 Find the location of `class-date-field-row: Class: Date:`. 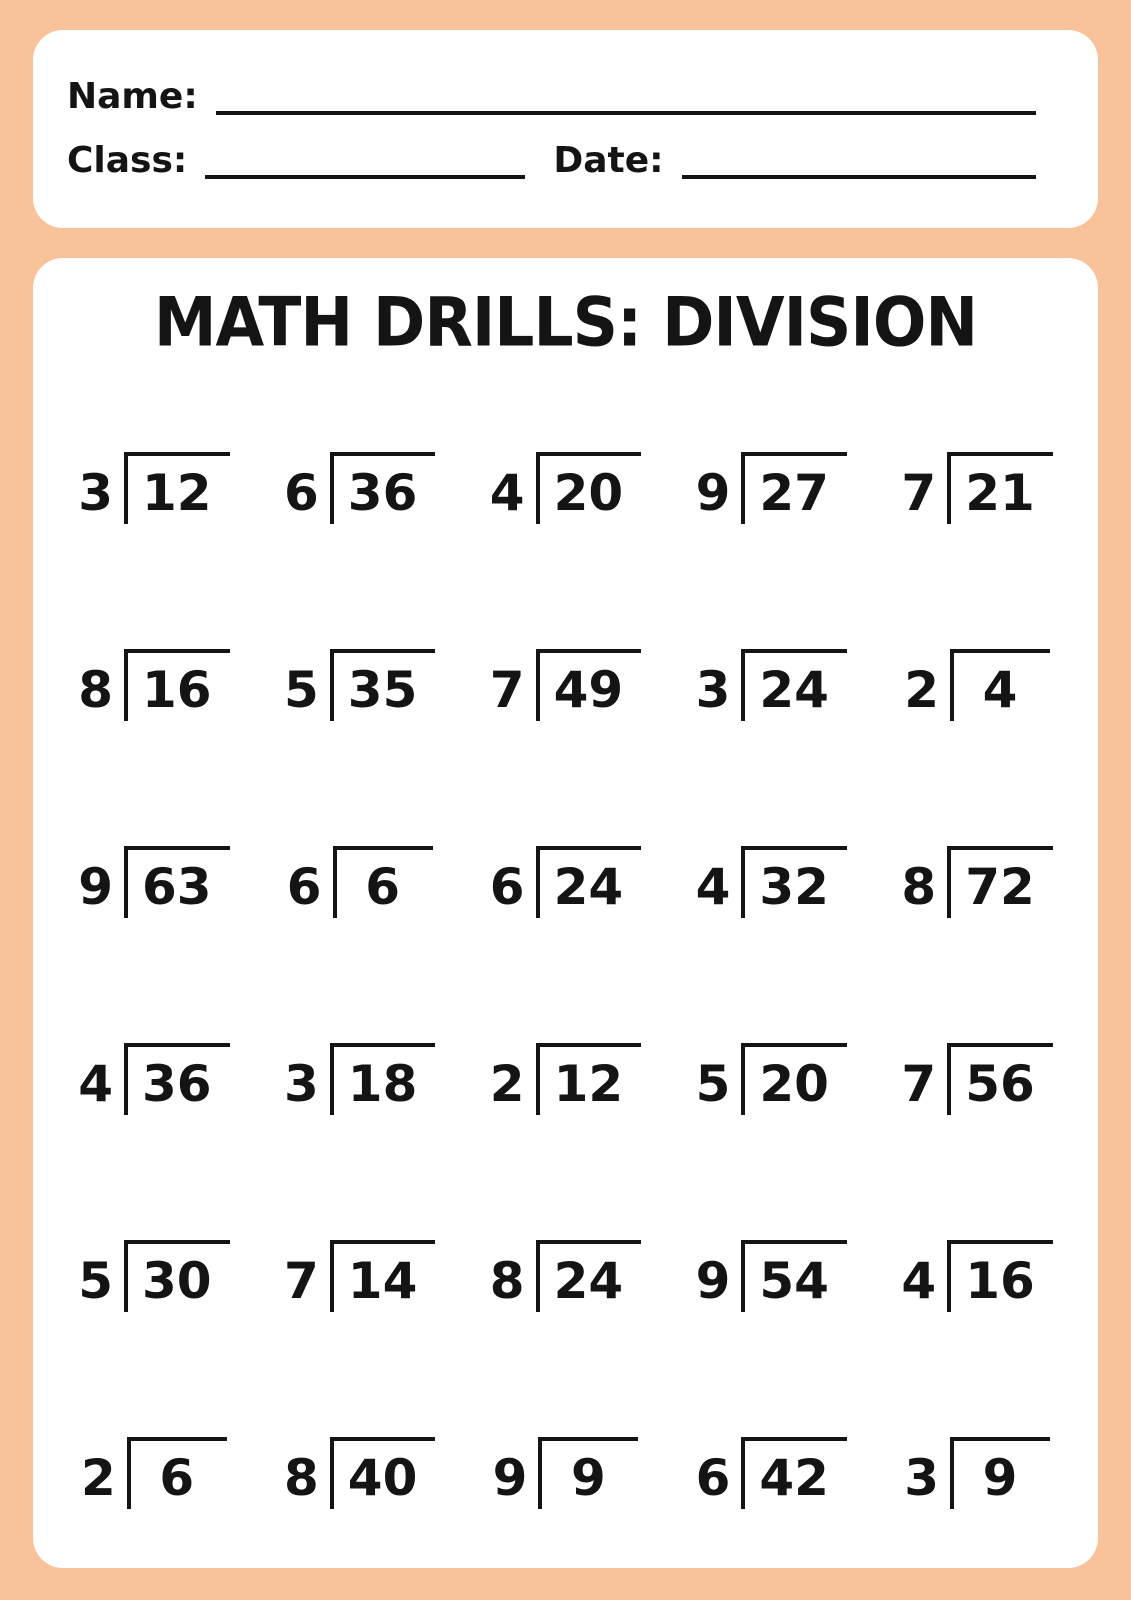

class-date-field-row: Class: Date: is located at coordinates (551, 161).